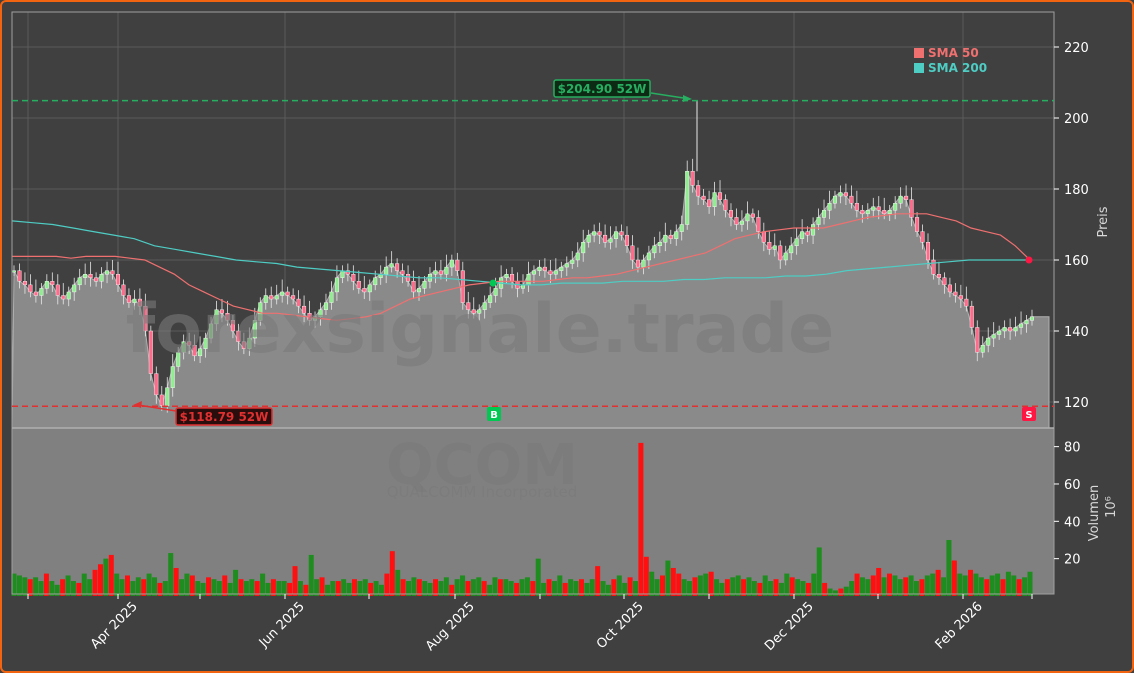  What do you see at coordinates (1072, 522) in the screenshot?
I see `volume-tick-label: 40` at bounding box center [1072, 522].